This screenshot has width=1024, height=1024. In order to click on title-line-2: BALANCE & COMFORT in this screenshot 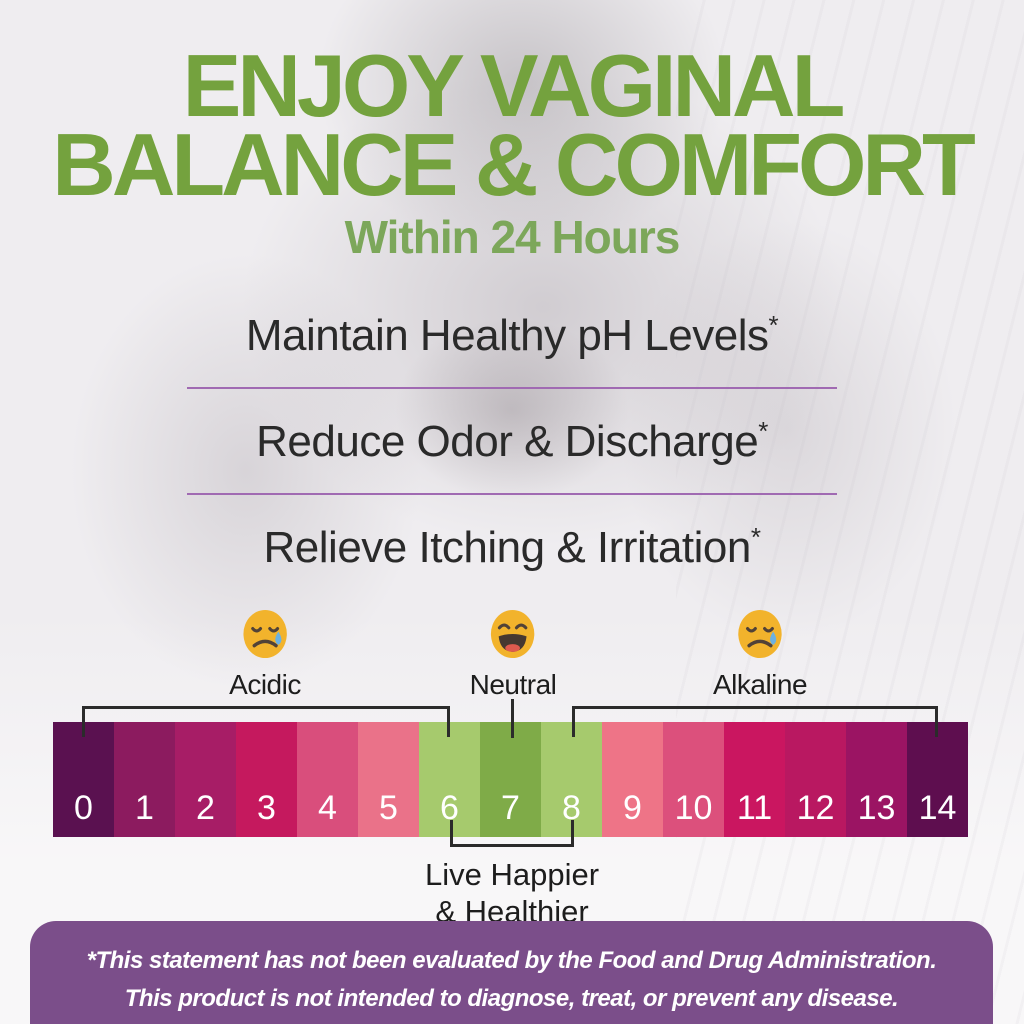, I will do `click(513, 164)`.